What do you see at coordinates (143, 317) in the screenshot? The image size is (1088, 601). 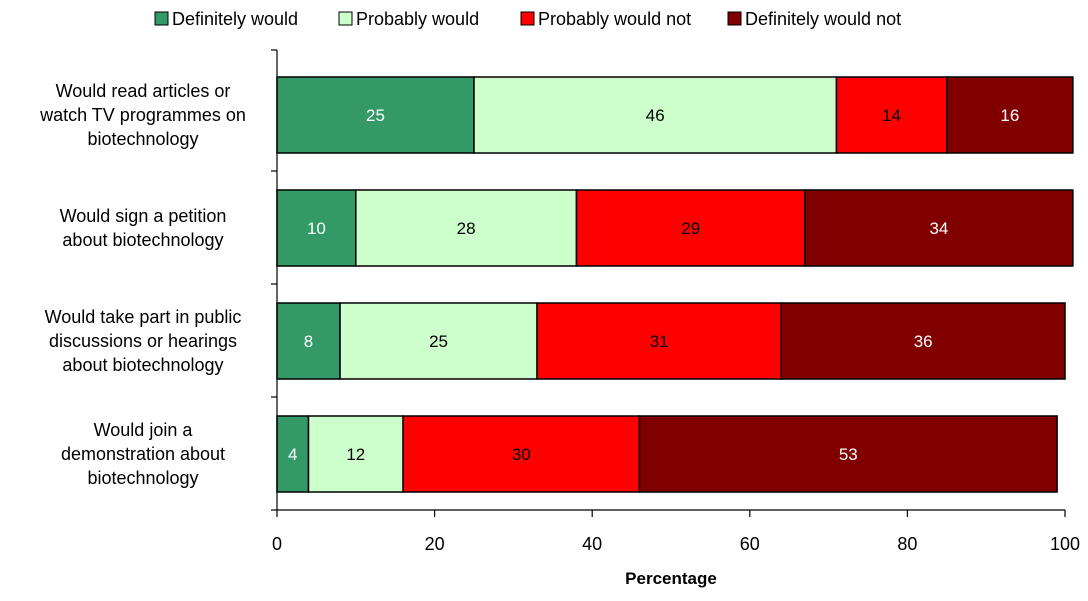 I see `category-label: Would take part in public` at bounding box center [143, 317].